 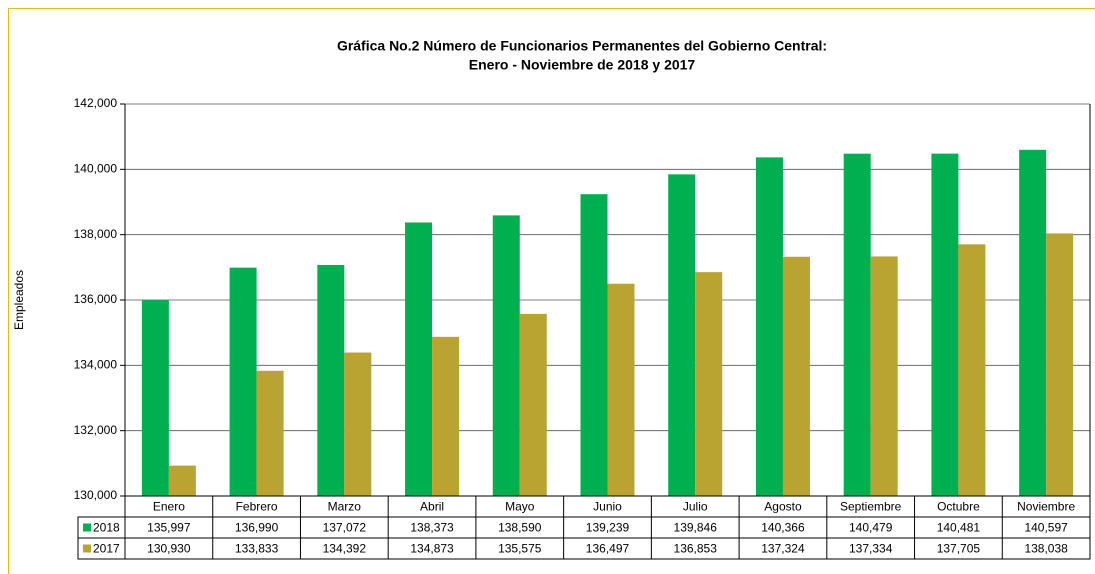 What do you see at coordinates (959, 549) in the screenshot?
I see `table-value: 137,705` at bounding box center [959, 549].